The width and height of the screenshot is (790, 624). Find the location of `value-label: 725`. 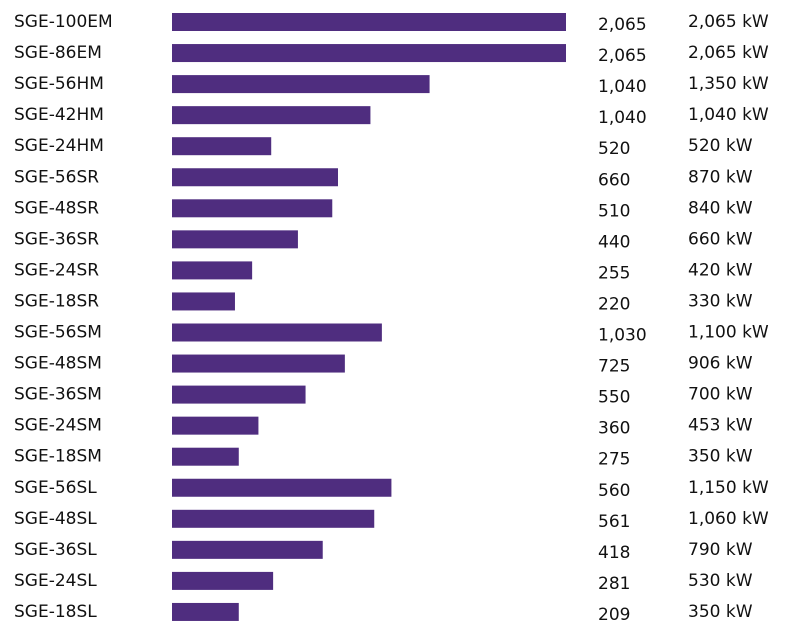

value-label: 725 is located at coordinates (614, 367).